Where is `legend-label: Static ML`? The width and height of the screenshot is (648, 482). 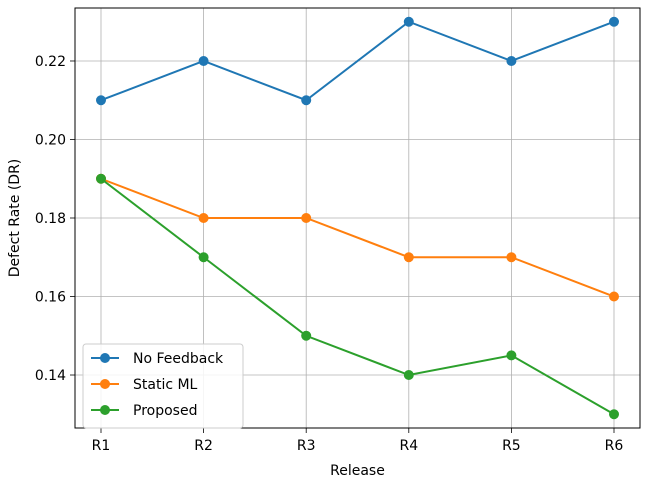 legend-label: Static ML is located at coordinates (165, 385).